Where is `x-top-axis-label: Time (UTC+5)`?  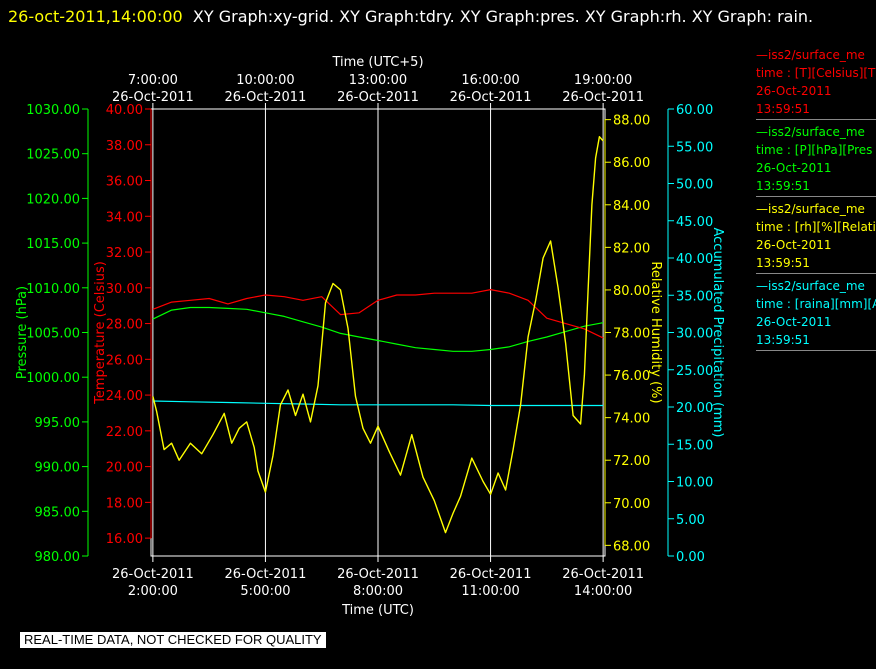 x-top-axis-label: Time (UTC+5) is located at coordinates (377, 62).